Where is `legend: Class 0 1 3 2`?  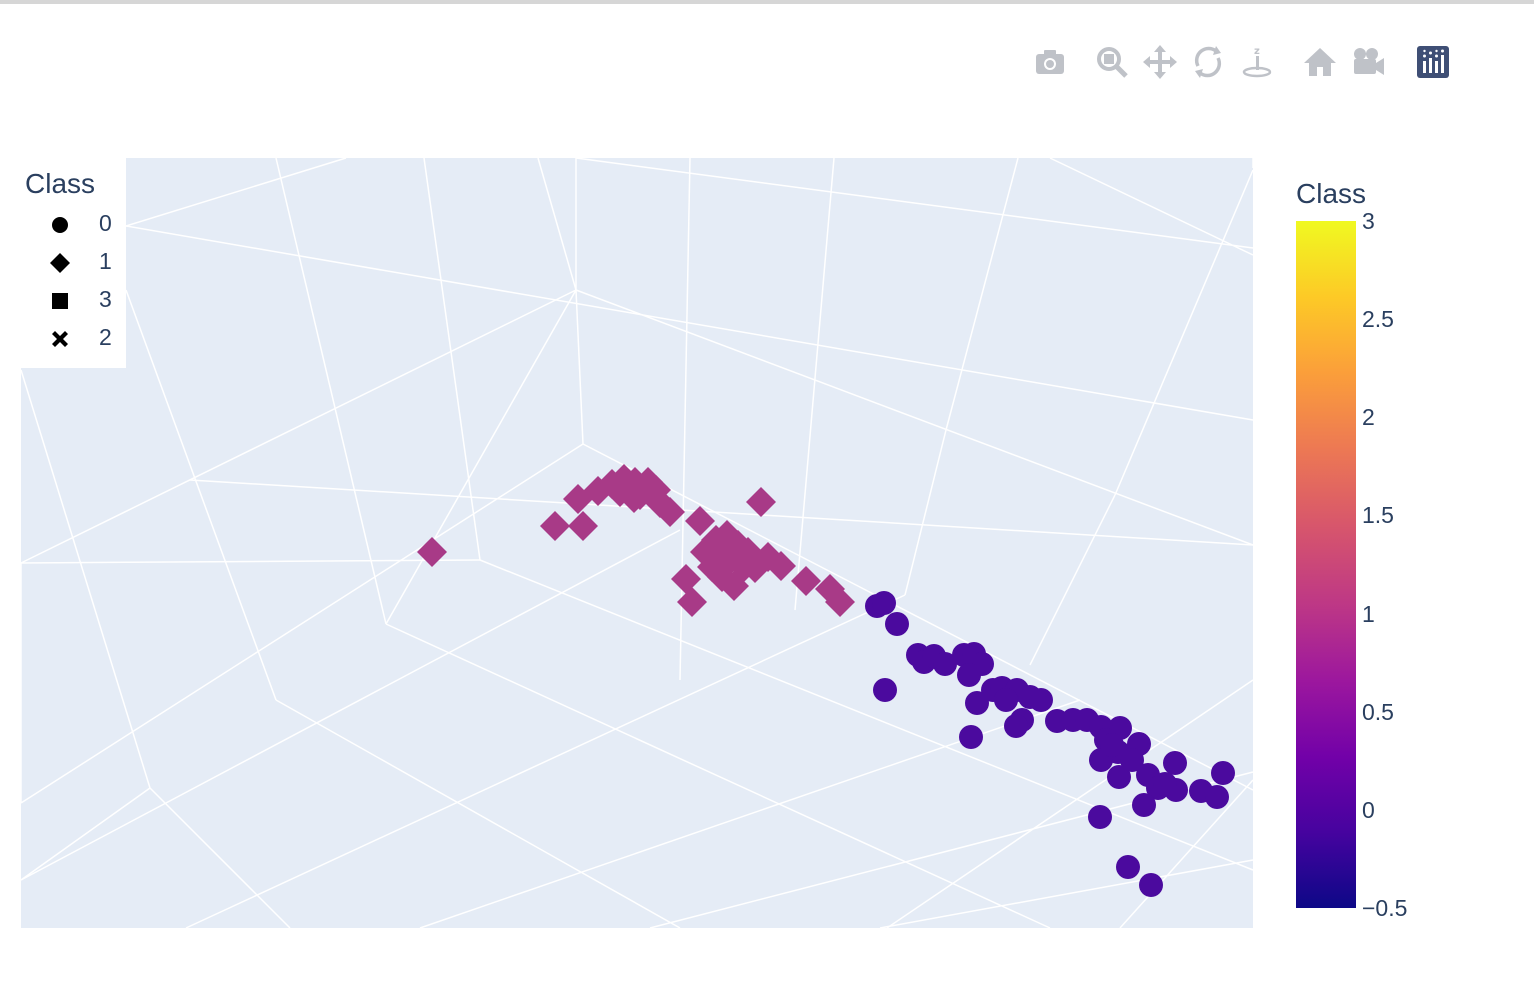 legend: Class 0 1 3 2 is located at coordinates (73, 263).